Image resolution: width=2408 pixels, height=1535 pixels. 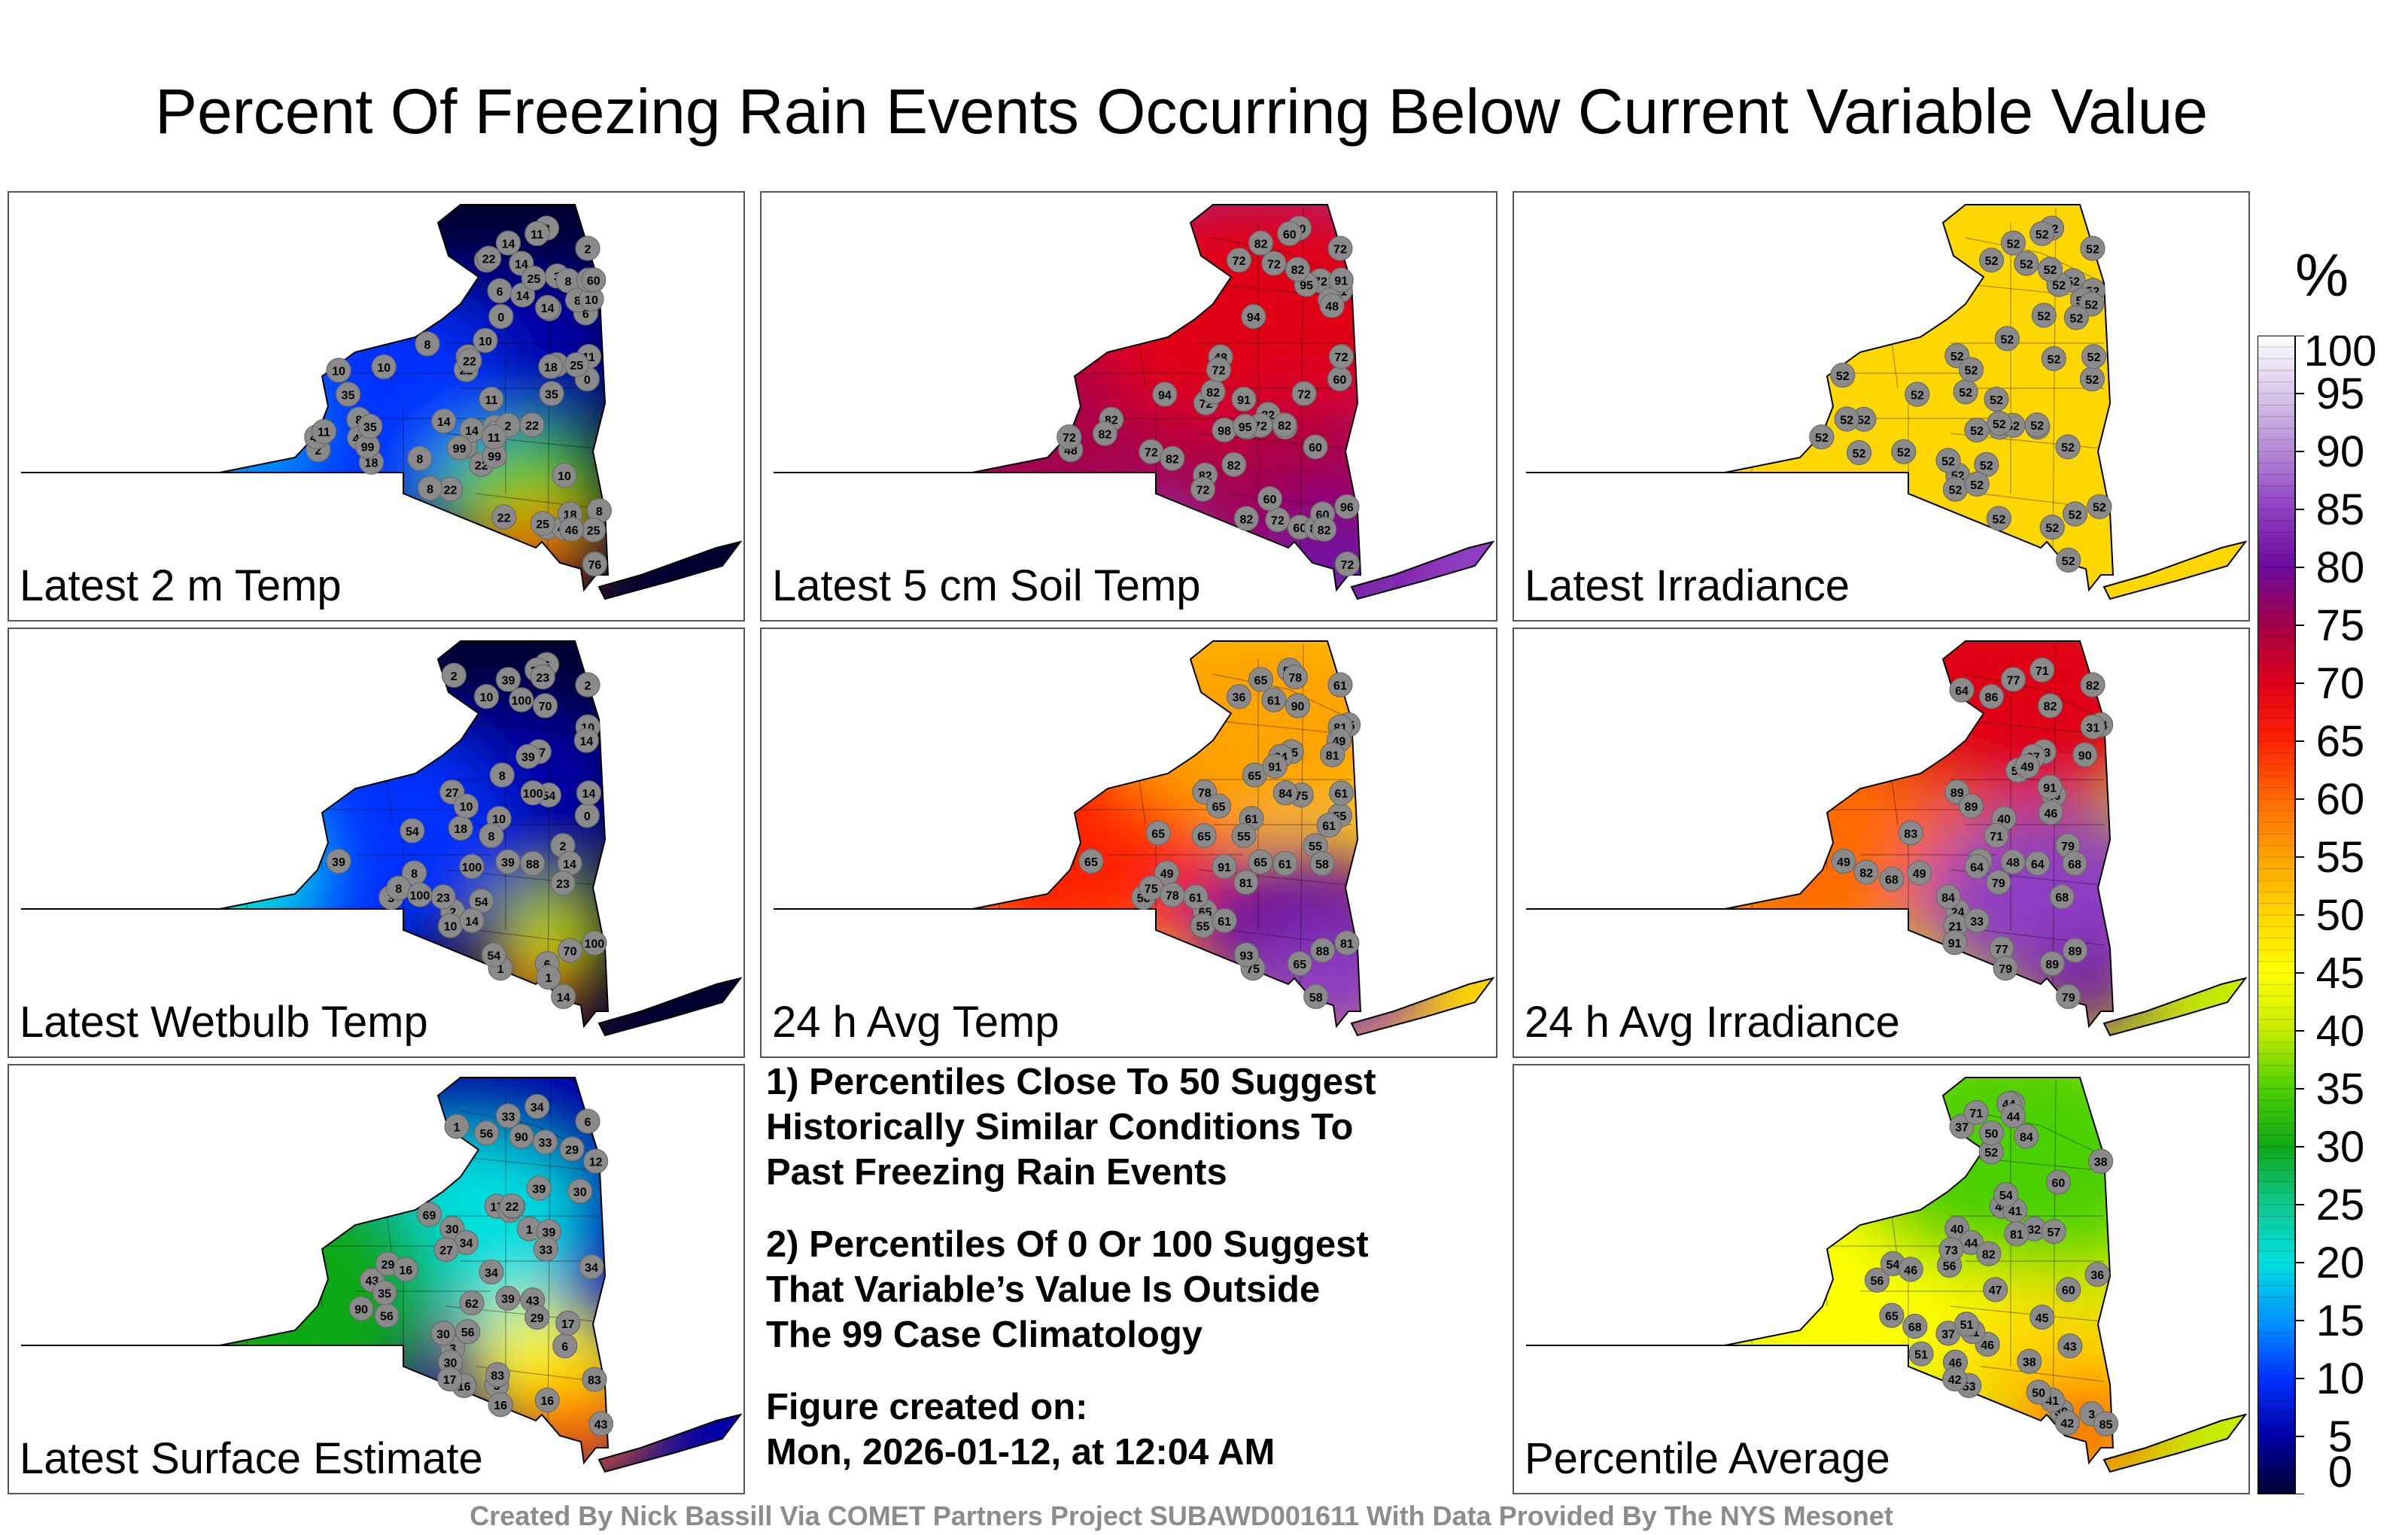 I want to click on station-marker: 84, so click(x=1285, y=793).